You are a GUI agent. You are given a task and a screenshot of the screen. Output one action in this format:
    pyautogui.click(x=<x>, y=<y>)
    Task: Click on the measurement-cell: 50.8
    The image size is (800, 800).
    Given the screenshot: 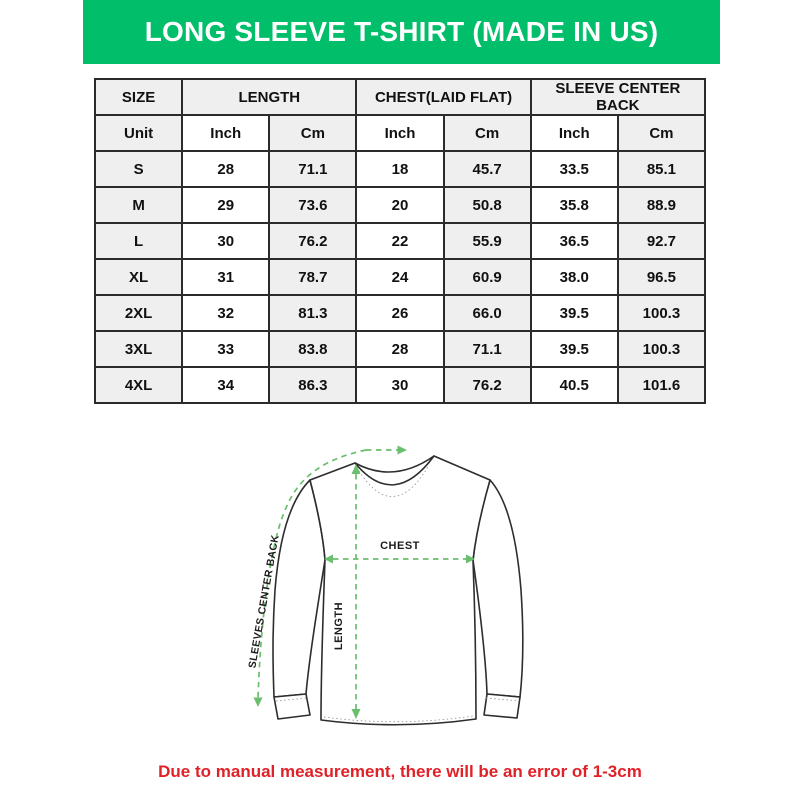 What is the action you would take?
    pyautogui.click(x=487, y=205)
    